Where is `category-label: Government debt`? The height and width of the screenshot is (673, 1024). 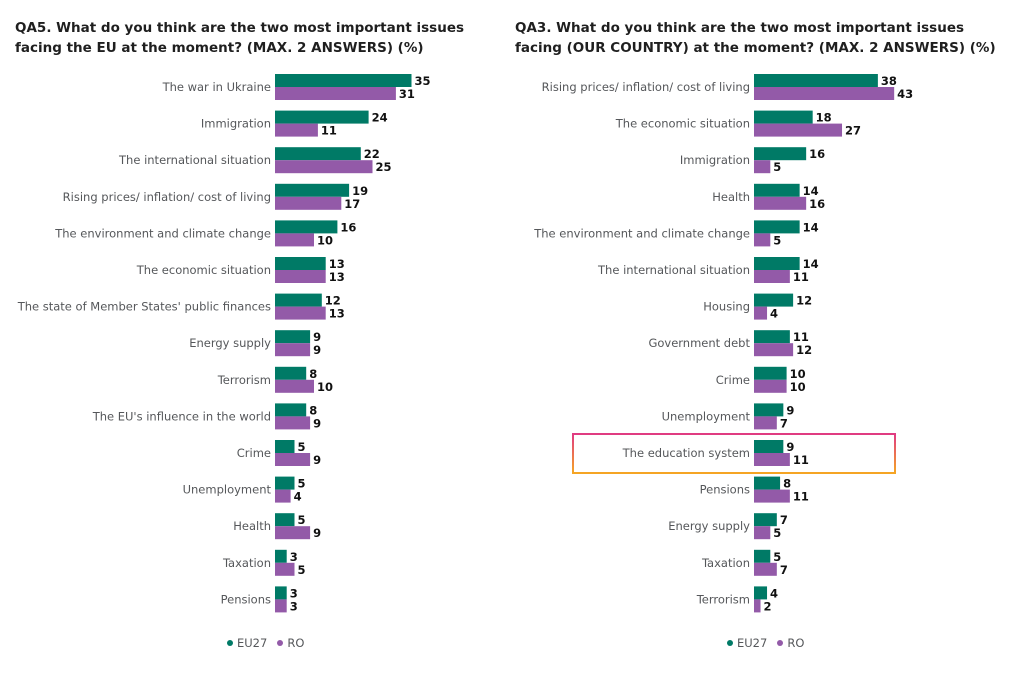
category-label: Government debt is located at coordinates (699, 343).